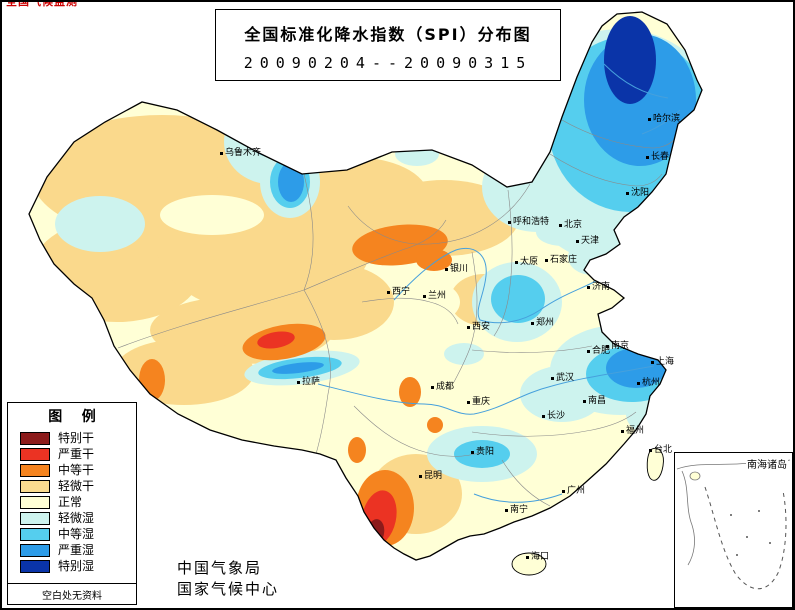  Describe the element at coordinates (220, 568) in the screenshot. I see `org-cma: 中国气象局` at that location.